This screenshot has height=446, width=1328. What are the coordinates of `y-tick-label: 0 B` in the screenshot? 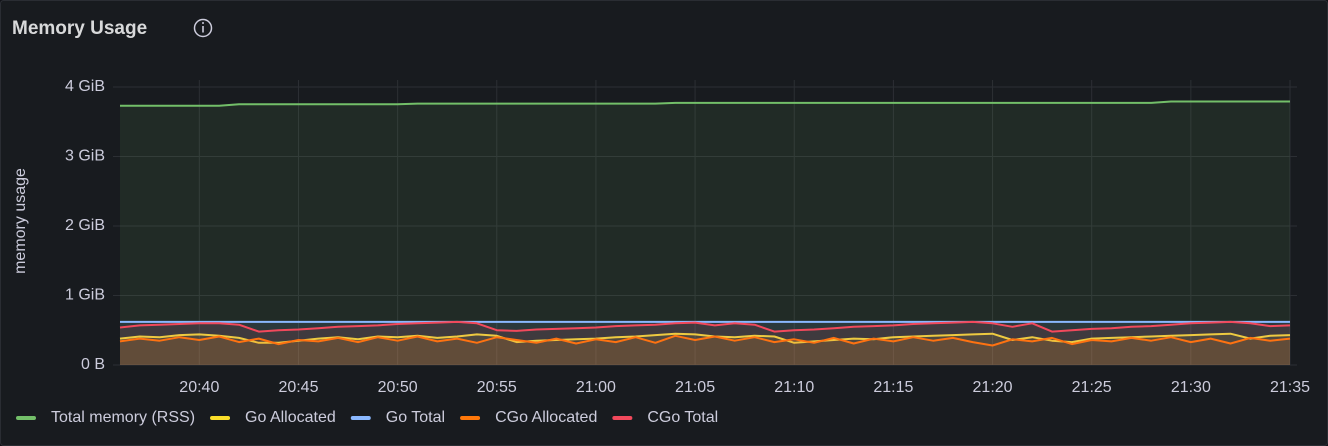 It's located at (93, 364).